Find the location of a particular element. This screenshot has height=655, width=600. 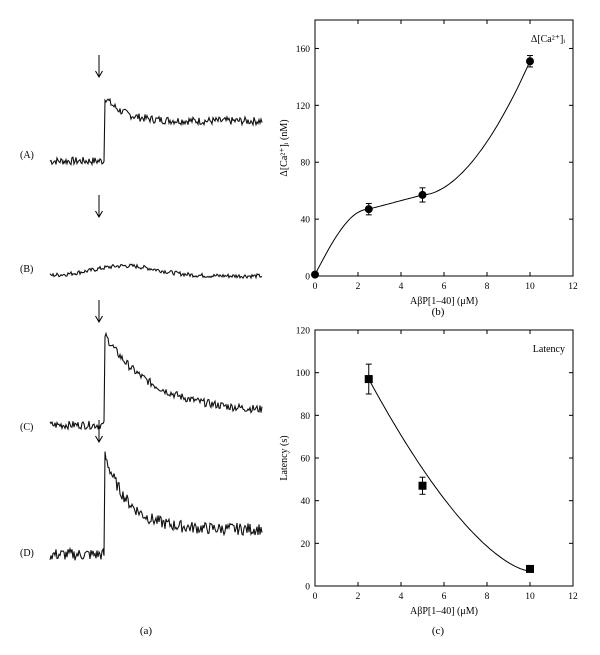

y-tick-label: 100 is located at coordinates (303, 374).